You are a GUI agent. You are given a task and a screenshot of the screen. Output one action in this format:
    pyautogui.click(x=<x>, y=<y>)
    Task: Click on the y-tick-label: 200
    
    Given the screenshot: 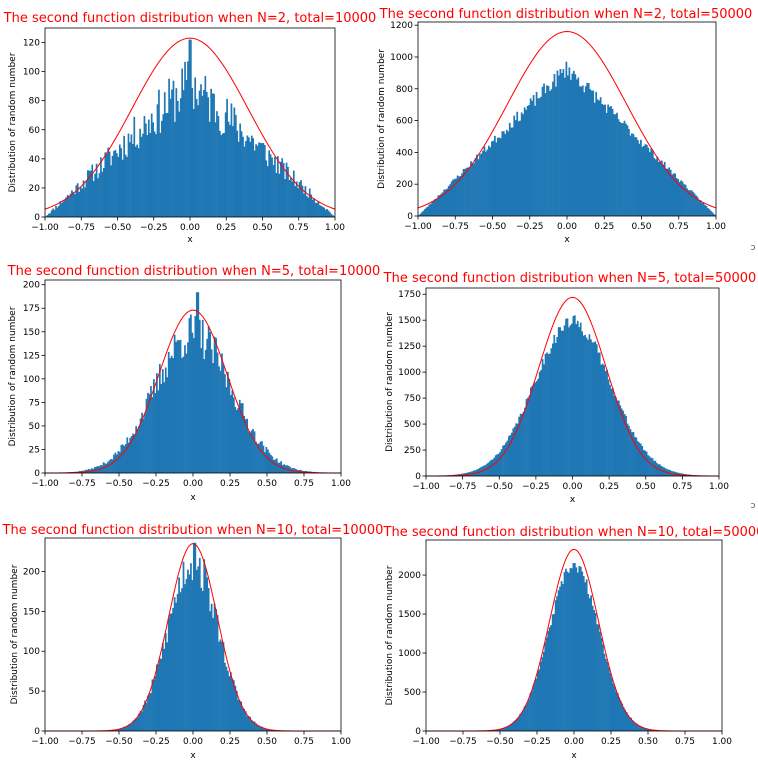 What is the action you would take?
    pyautogui.click(x=31, y=286)
    